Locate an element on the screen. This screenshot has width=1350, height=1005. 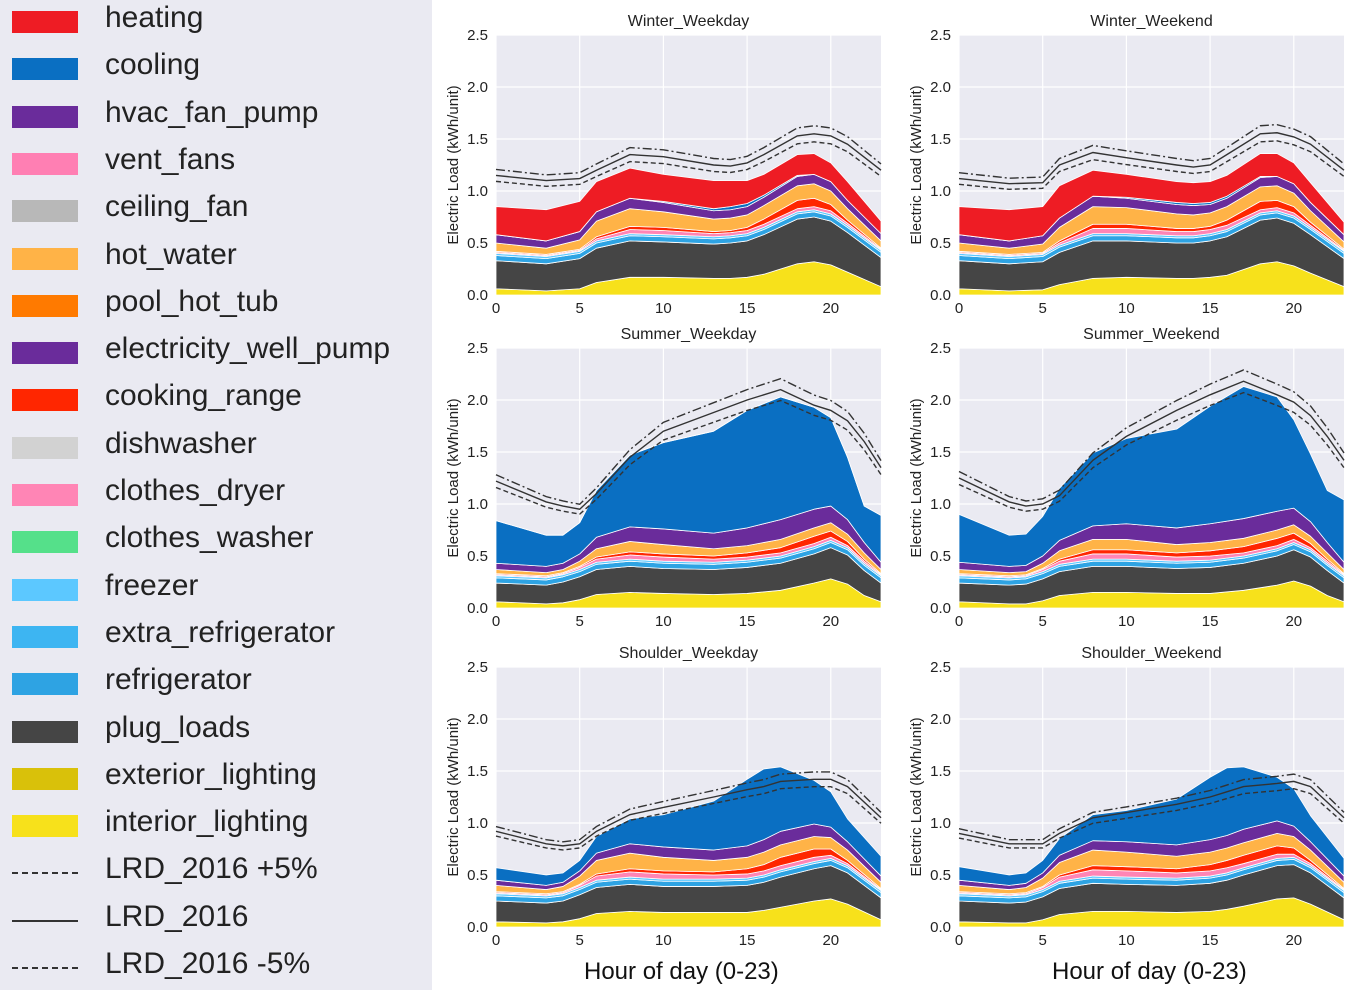
legend-label: LRD_2016 -5% is located at coordinates (208, 963).